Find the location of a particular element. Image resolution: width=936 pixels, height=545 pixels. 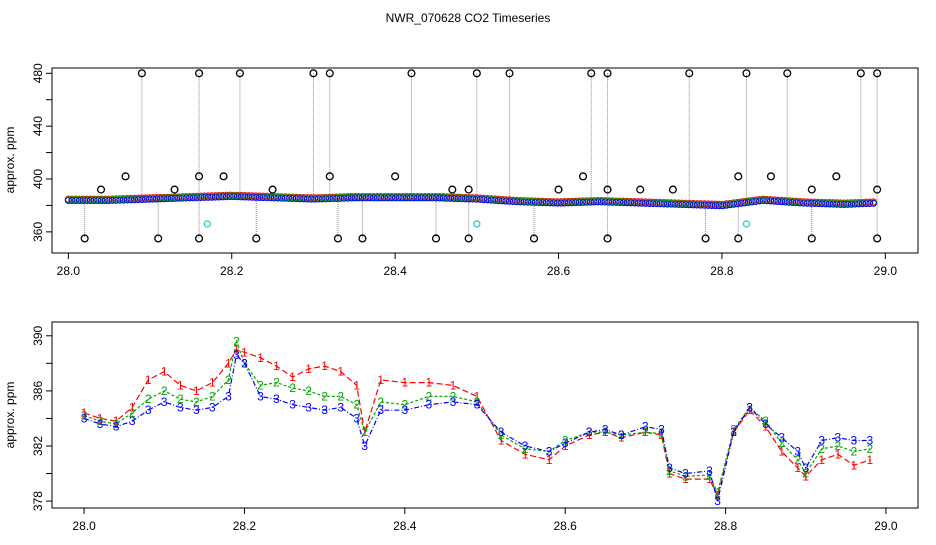

chart-title: NWR_070628 CO2 Timeseries is located at coordinates (468, 18).